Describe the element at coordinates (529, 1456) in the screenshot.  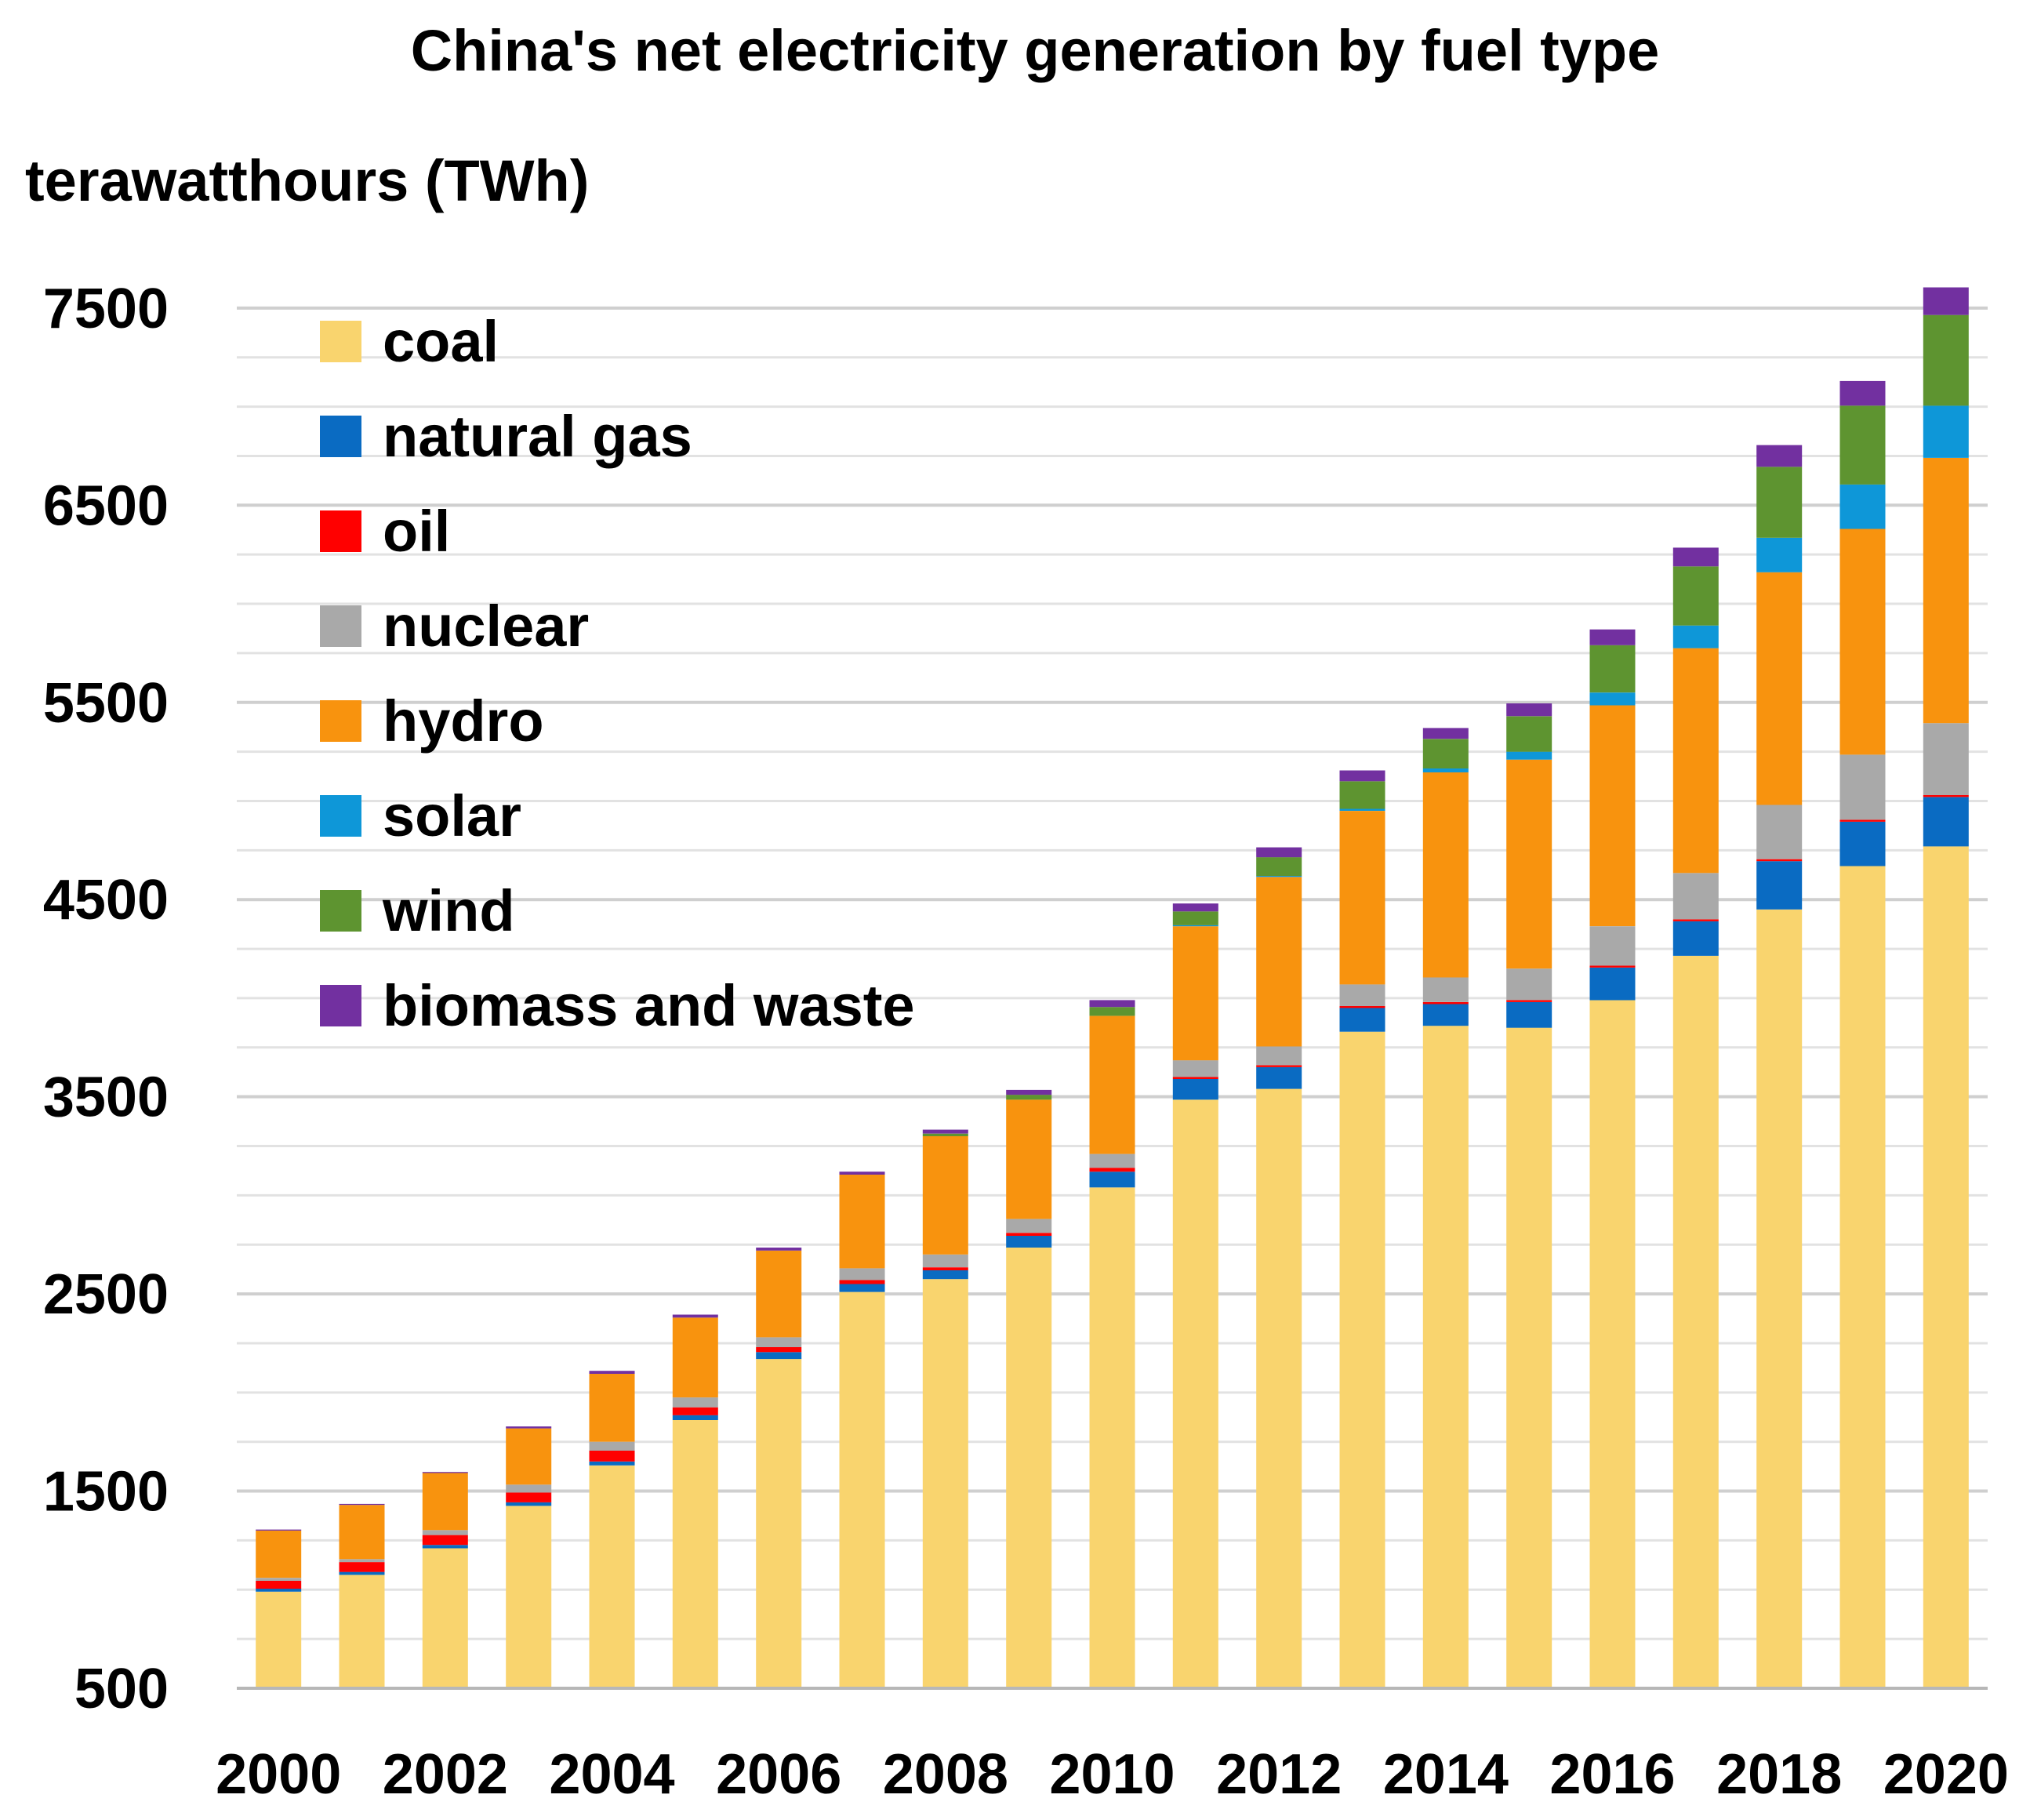
I see `bar-hydro-2003` at that location.